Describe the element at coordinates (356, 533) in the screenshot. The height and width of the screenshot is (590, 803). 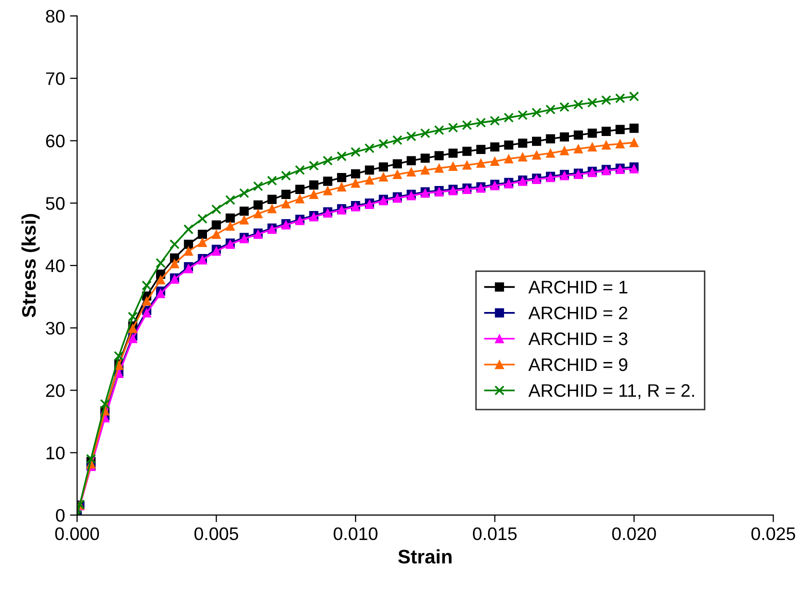
I see `x-tick-label: 0.010` at that location.